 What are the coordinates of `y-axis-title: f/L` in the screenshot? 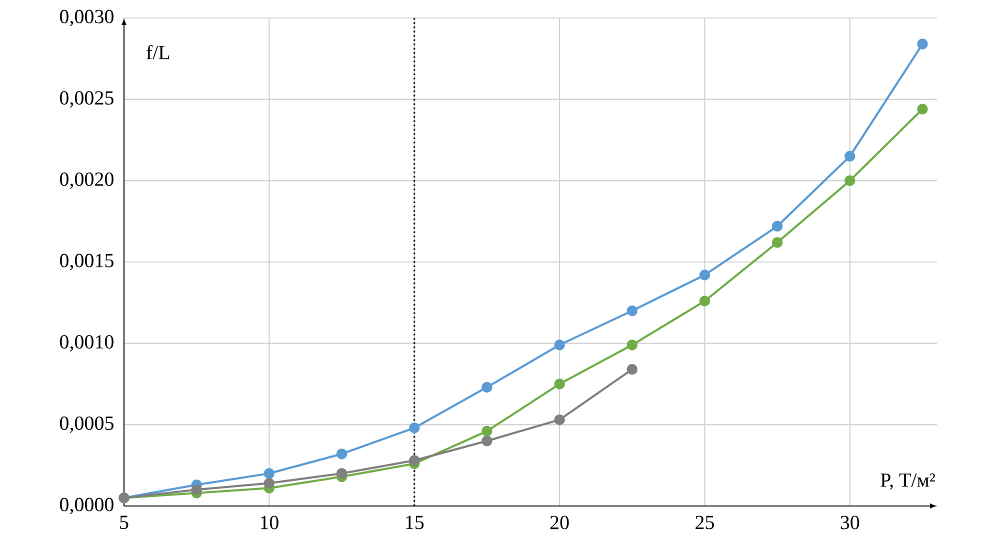 It's located at (158, 52).